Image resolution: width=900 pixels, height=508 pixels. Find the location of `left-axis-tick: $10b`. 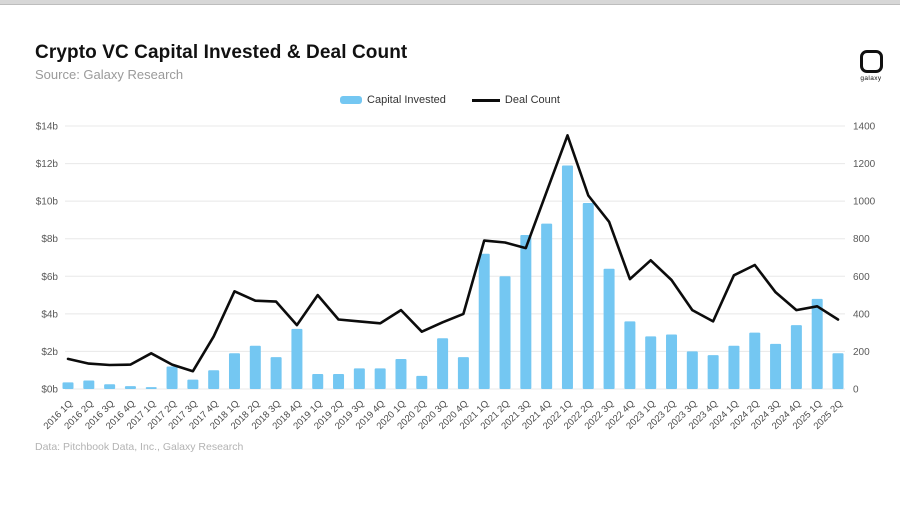

left-axis-tick: $10b is located at coordinates (47, 202).